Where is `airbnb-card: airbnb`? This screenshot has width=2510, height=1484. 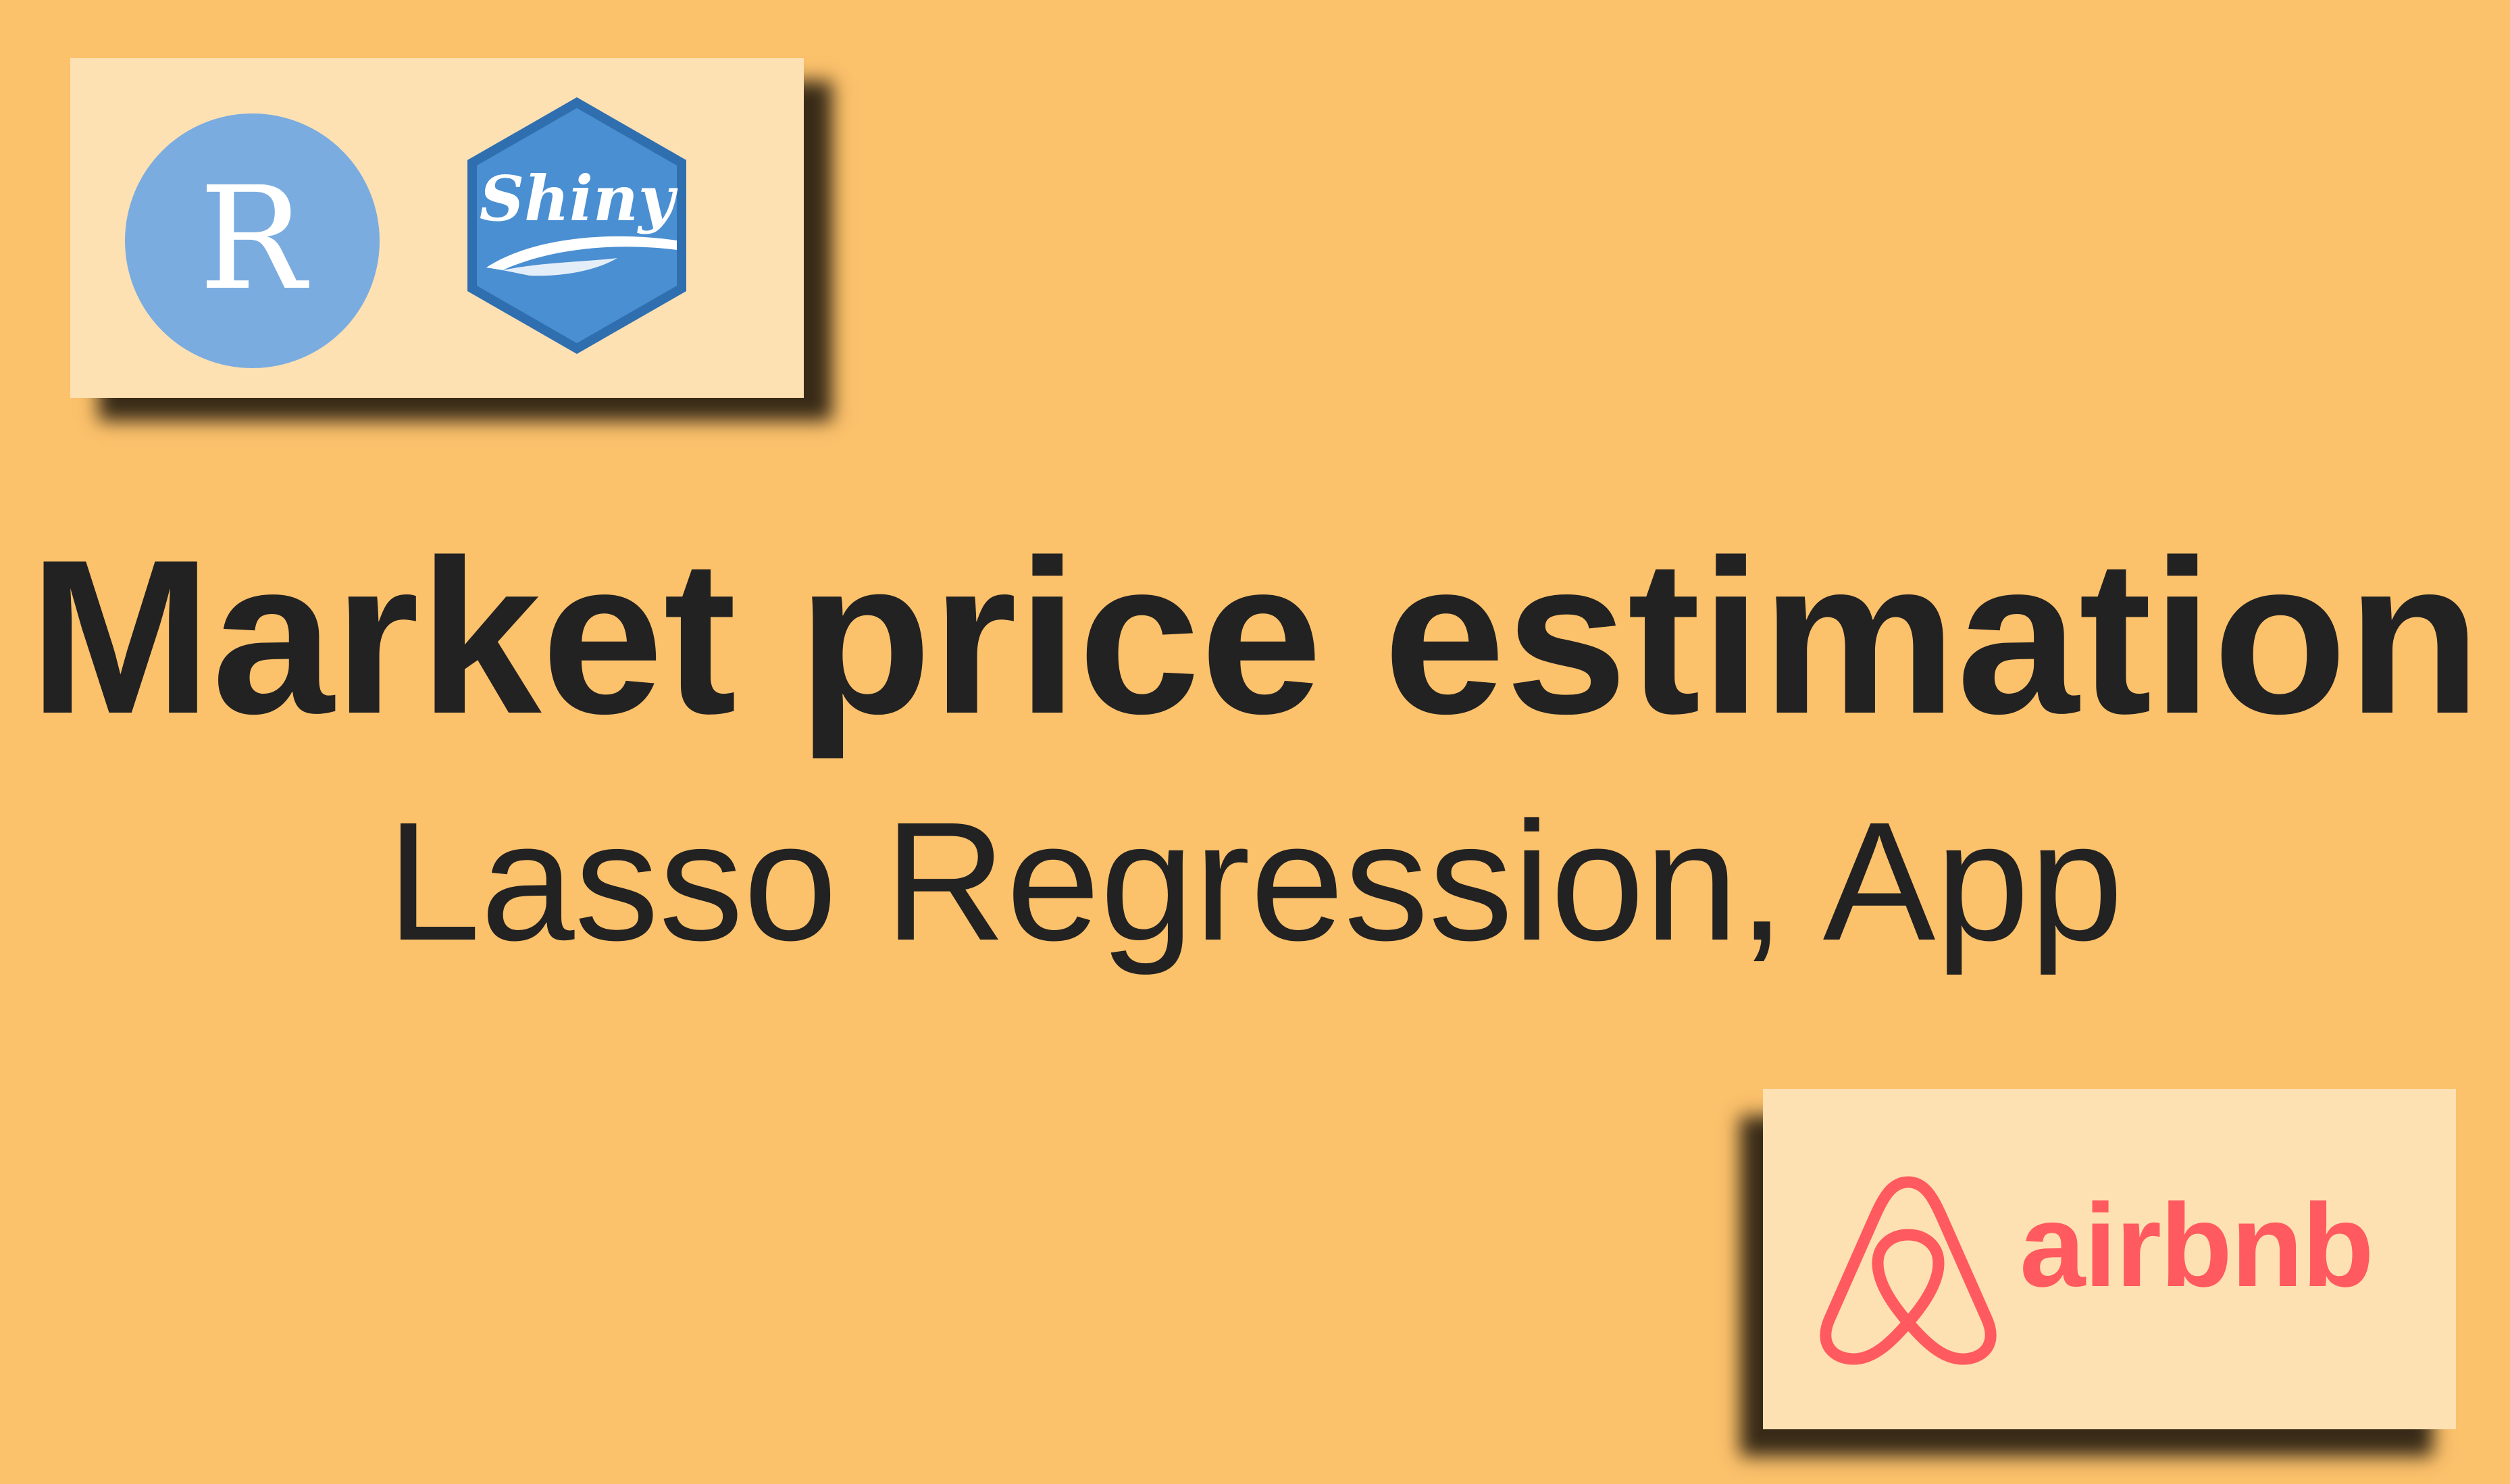 airbnb-card: airbnb is located at coordinates (2109, 1259).